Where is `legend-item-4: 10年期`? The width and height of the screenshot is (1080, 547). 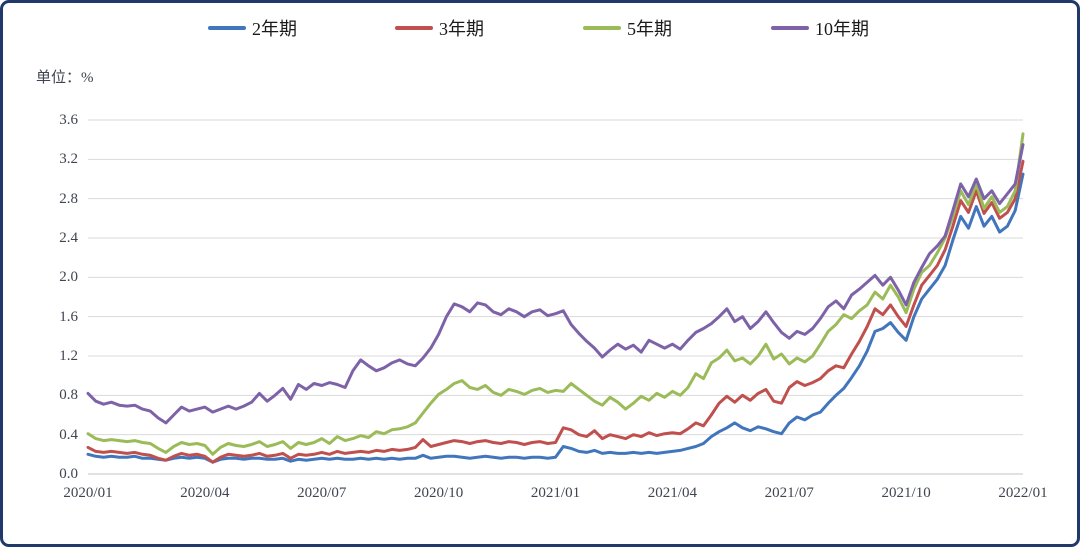 legend-item-4: 10年期 is located at coordinates (820, 28).